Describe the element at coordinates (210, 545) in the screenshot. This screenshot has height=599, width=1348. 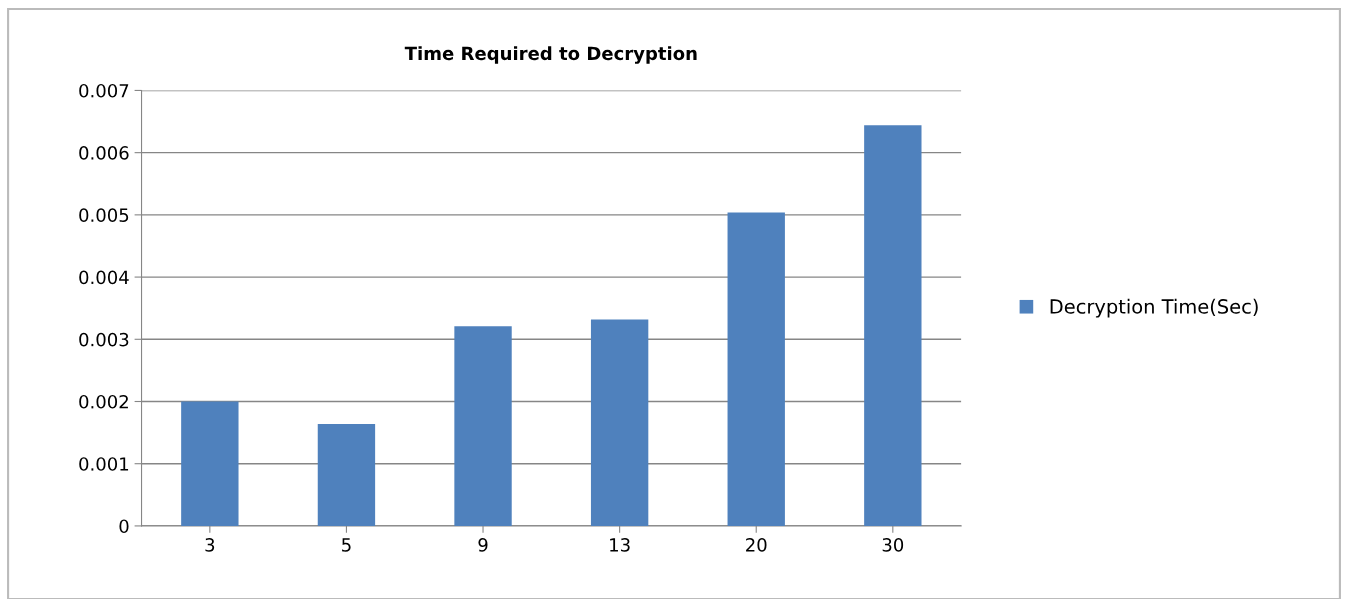
I see `x-tick-label: 3` at that location.